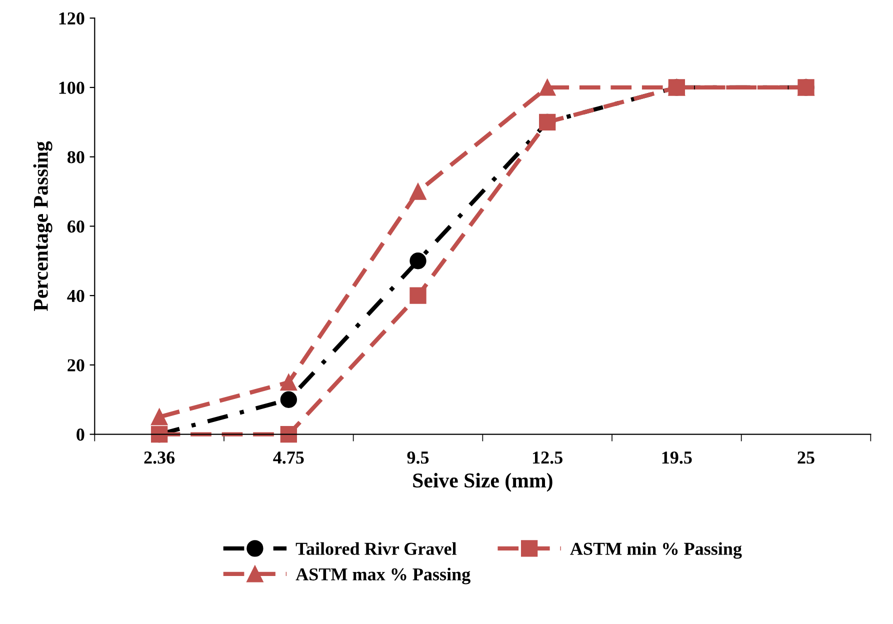  What do you see at coordinates (418, 458) in the screenshot?
I see `x-tick-label: 9.5` at bounding box center [418, 458].